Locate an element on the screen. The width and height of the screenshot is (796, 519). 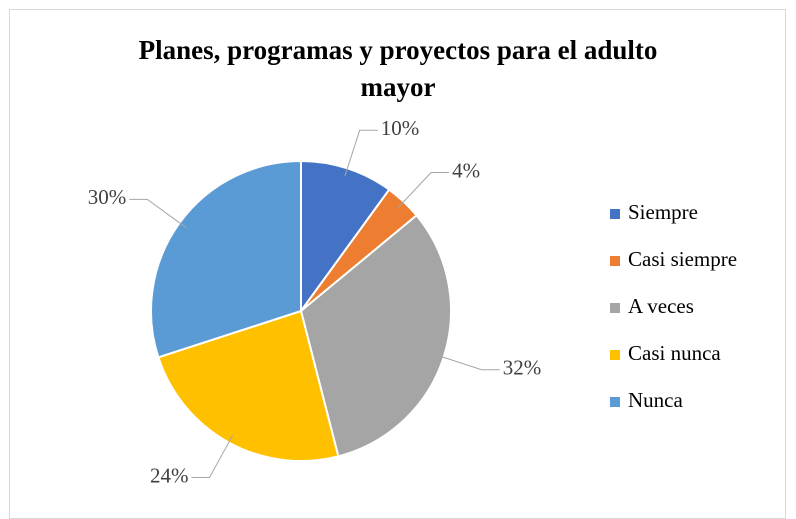
legend-label: Siempre is located at coordinates (663, 212).